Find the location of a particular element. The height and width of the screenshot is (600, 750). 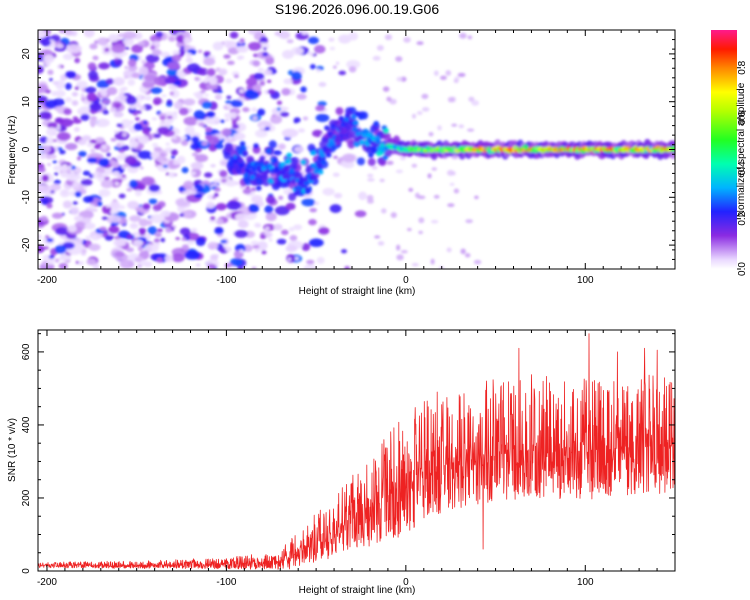

spectrogram-ytick-label: 10 is located at coordinates (26, 102).